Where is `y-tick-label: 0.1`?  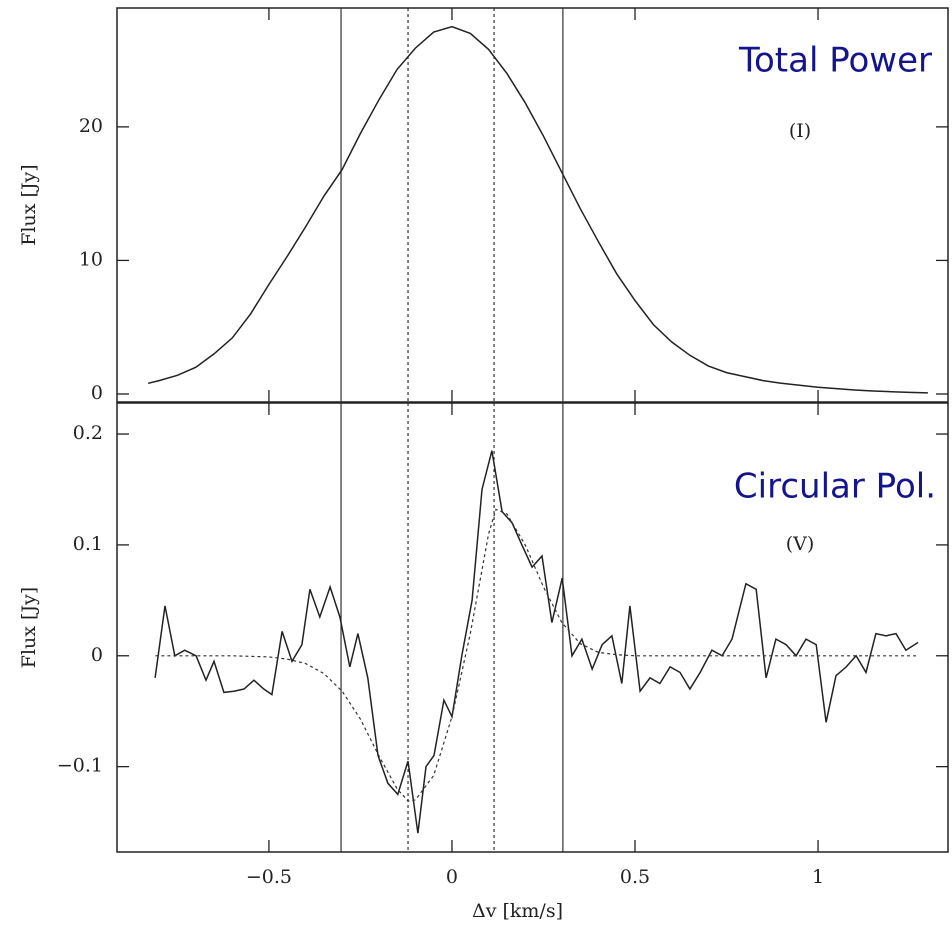 y-tick-label: 0.1 is located at coordinates (88, 544).